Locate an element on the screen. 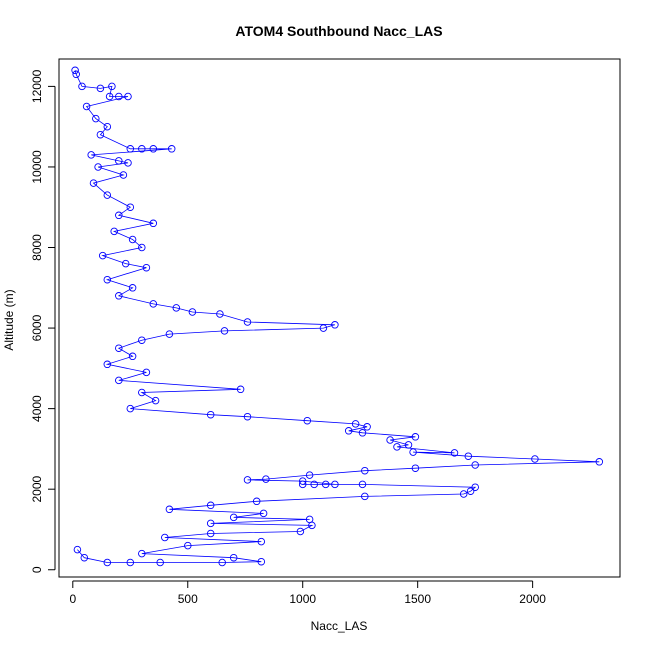  y-axis: 0 2000 4000 6000 8000 10000 12000 is located at coordinates (43, 321).